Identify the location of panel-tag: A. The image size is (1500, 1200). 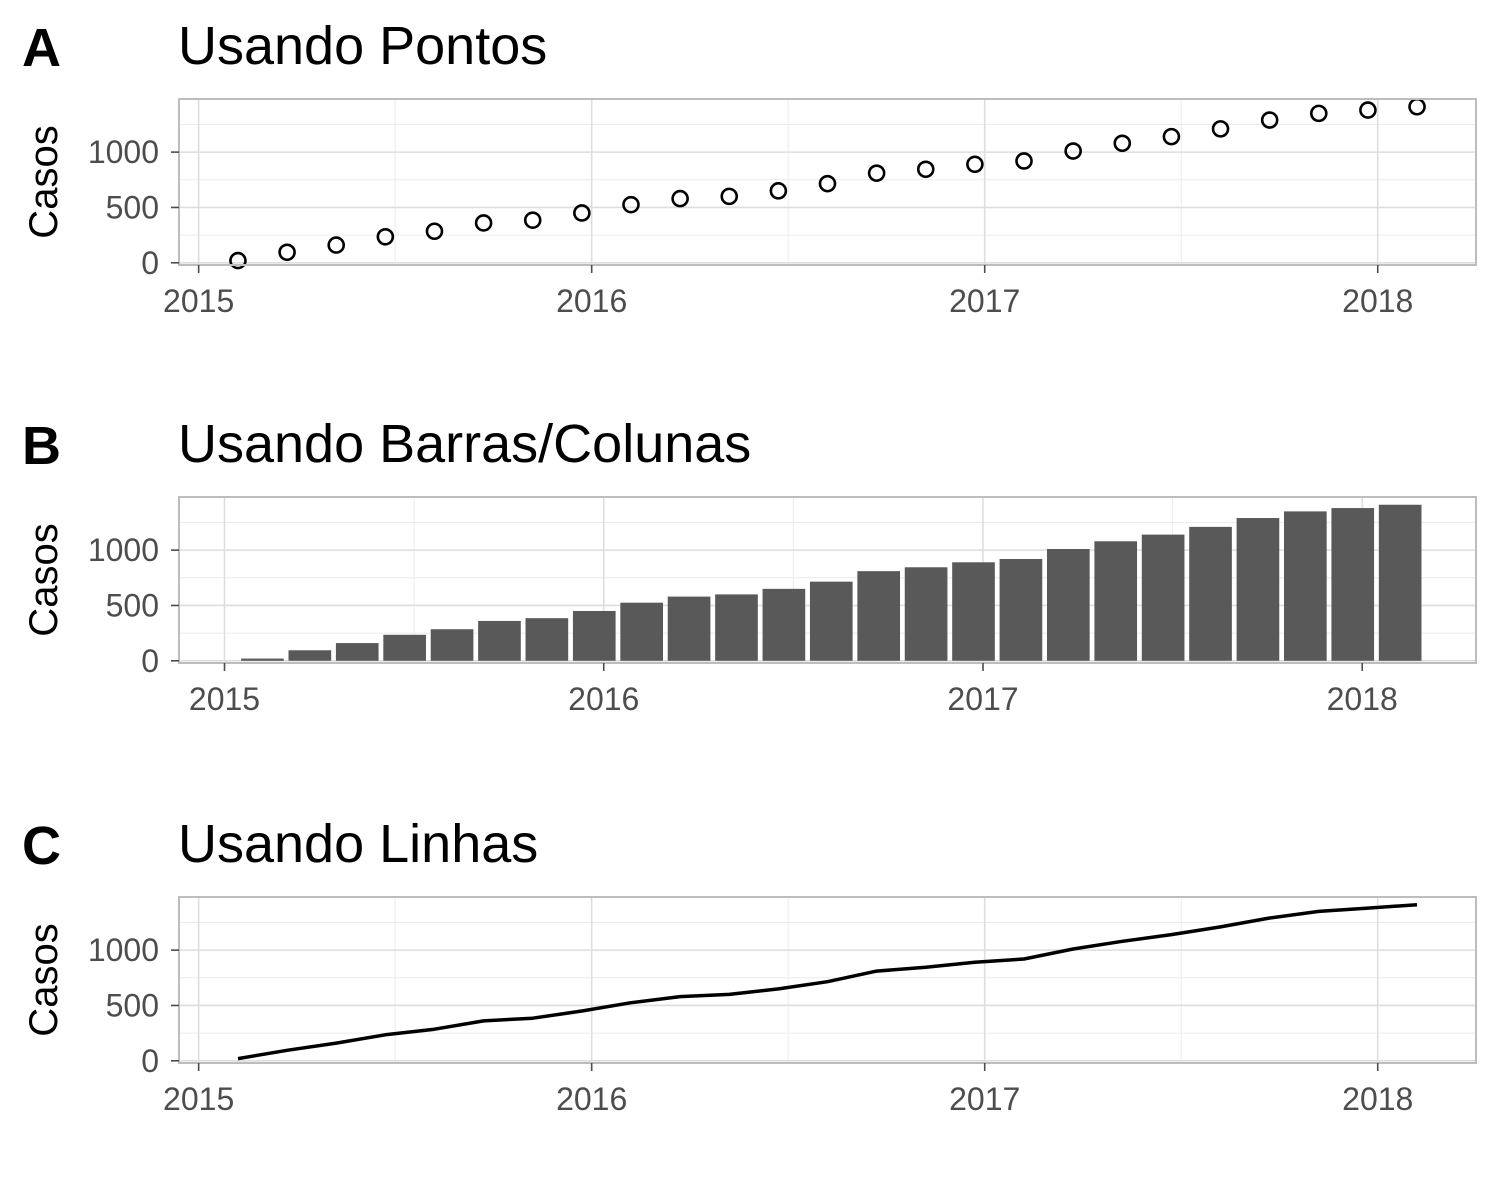
(41, 48).